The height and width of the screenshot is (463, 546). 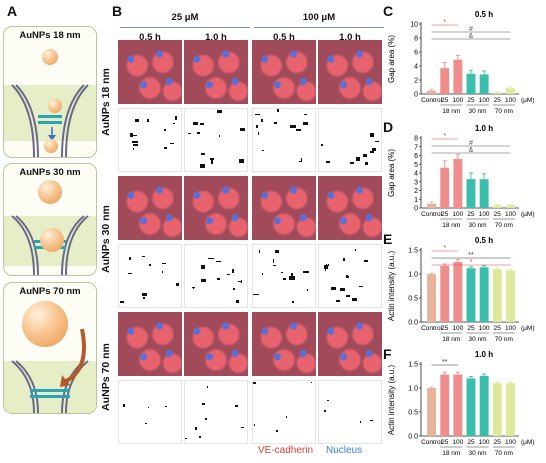 What do you see at coordinates (106, 102) in the screenshot?
I see `row-label-18nm: AuNPs 18 nm` at bounding box center [106, 102].